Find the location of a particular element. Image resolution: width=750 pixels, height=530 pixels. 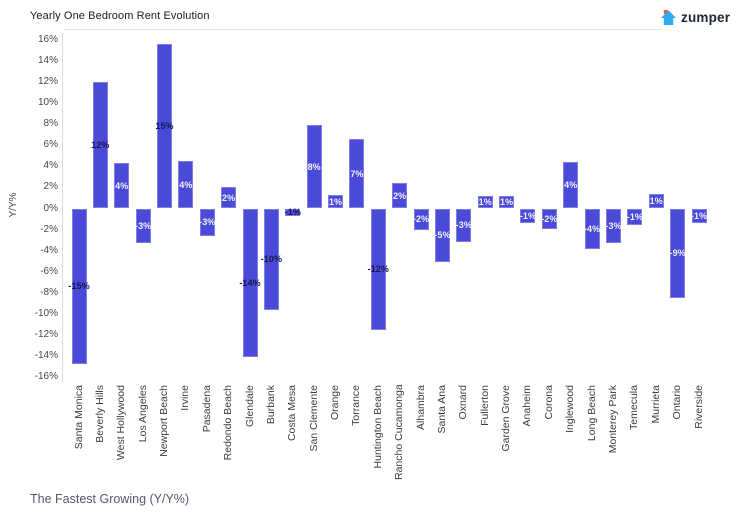

y-tick-label: -8% is located at coordinates (49, 292).